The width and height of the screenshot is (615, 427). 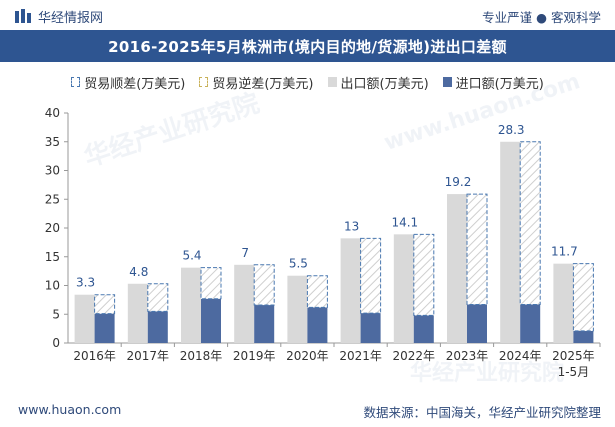 What do you see at coordinates (52, 171) in the screenshot?
I see `y-tick-label: 30` at bounding box center [52, 171].